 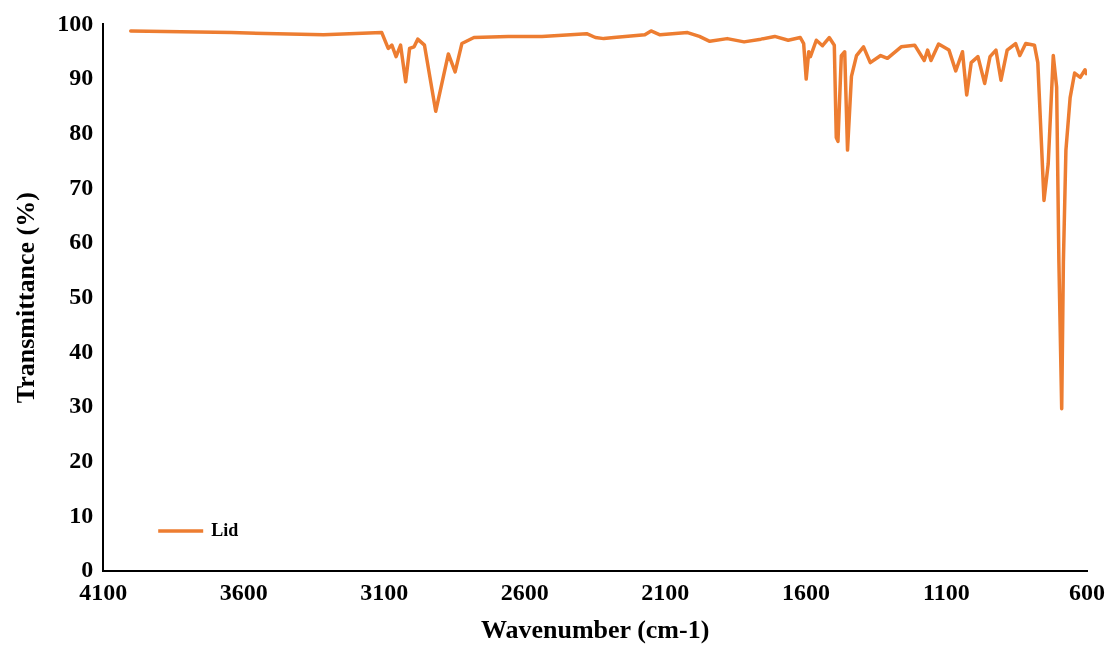 What do you see at coordinates (243, 591) in the screenshot?
I see `x-tick-label: 3600` at bounding box center [243, 591].